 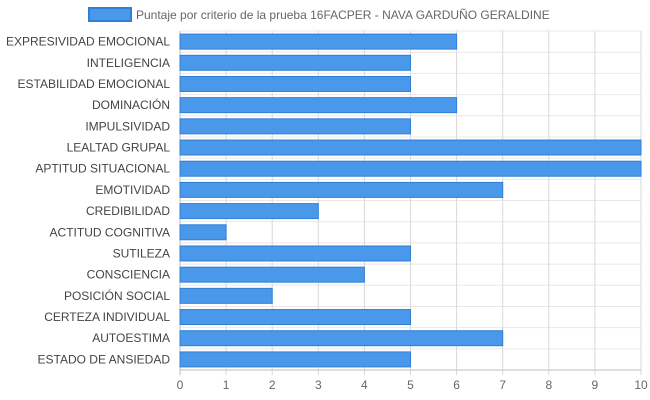 What do you see at coordinates (141, 253) in the screenshot?
I see `category-label: SUTILEZA` at bounding box center [141, 253].